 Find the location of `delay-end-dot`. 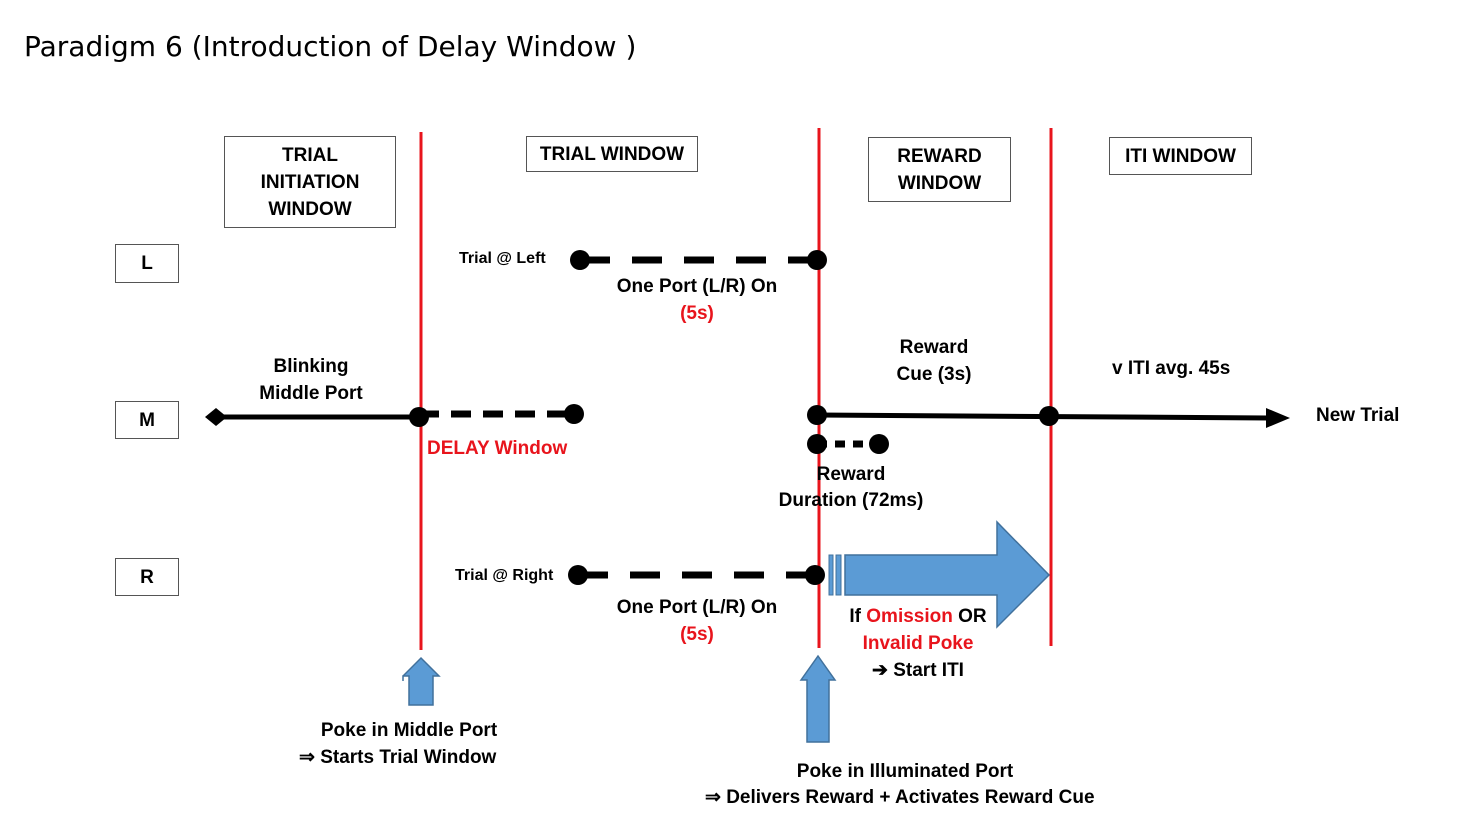

delay-end-dot is located at coordinates (574, 414).